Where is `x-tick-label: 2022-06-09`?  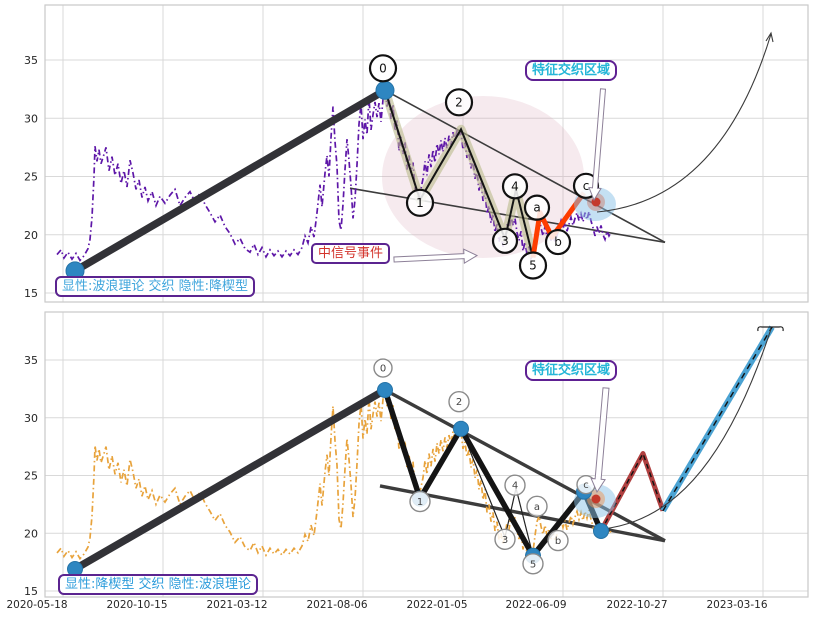 x-tick-label: 2022-06-09 is located at coordinates (535, 605).